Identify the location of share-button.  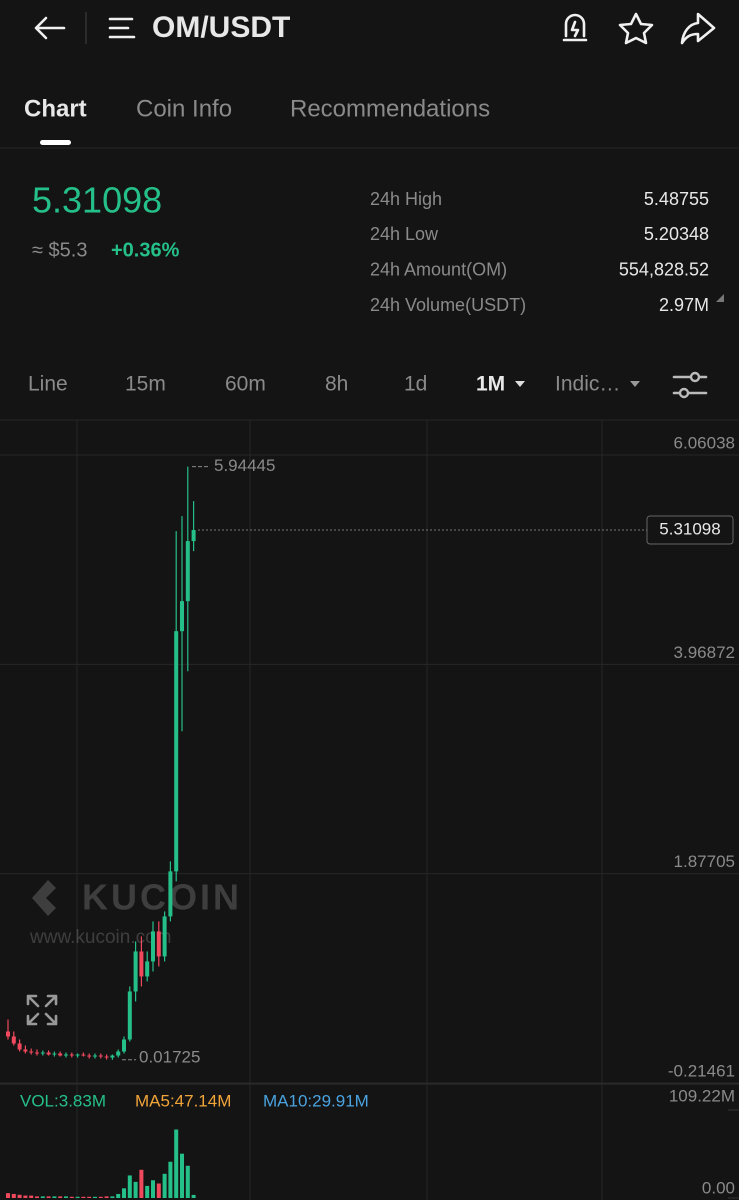
(698, 28).